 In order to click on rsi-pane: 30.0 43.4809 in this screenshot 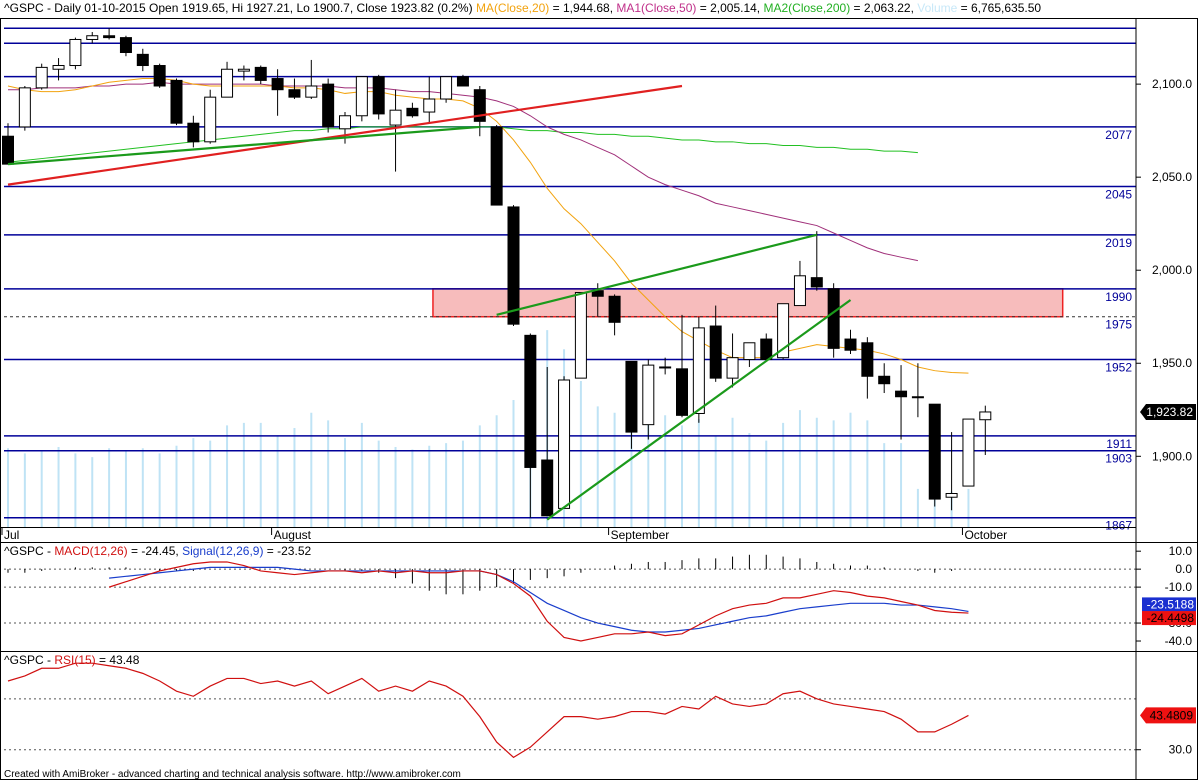, I will do `click(600, 710)`.